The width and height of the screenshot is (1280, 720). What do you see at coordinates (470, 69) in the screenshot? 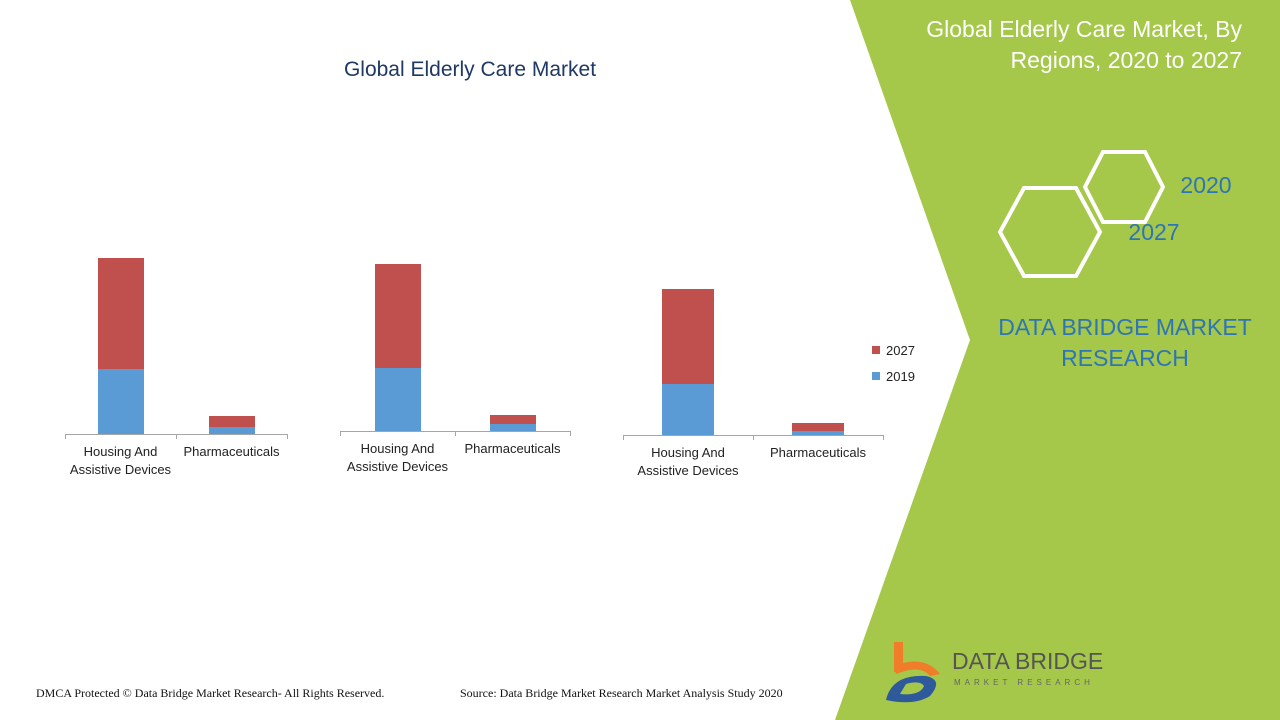
I see `chart-title: Global Elderly Care Market` at bounding box center [470, 69].